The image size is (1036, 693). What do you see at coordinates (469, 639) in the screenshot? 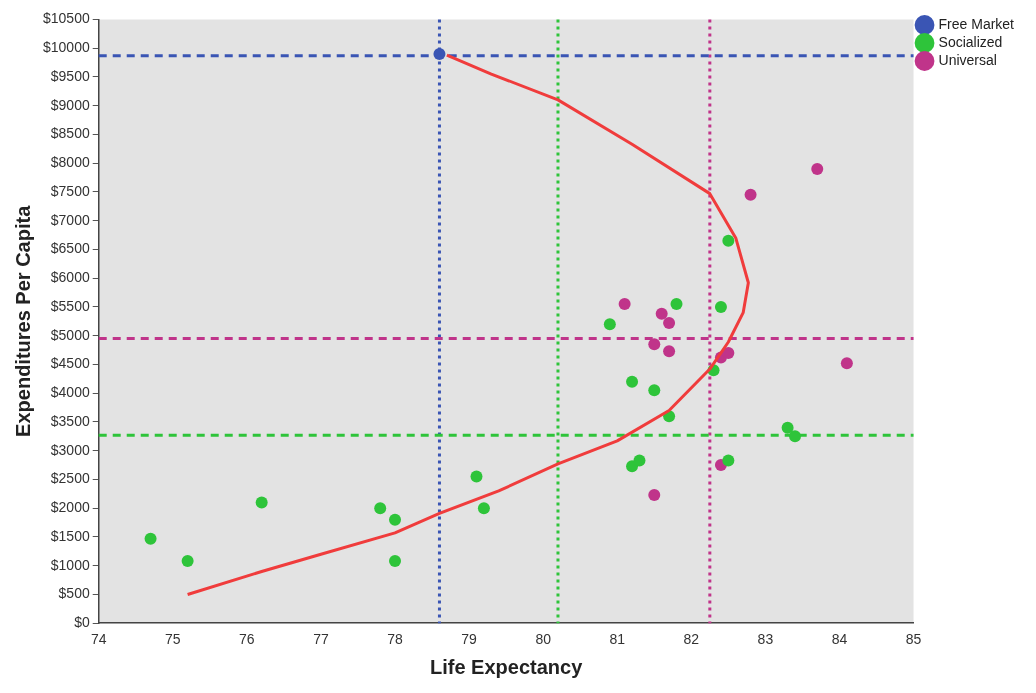
I see `x-tick-label: 79` at bounding box center [469, 639].